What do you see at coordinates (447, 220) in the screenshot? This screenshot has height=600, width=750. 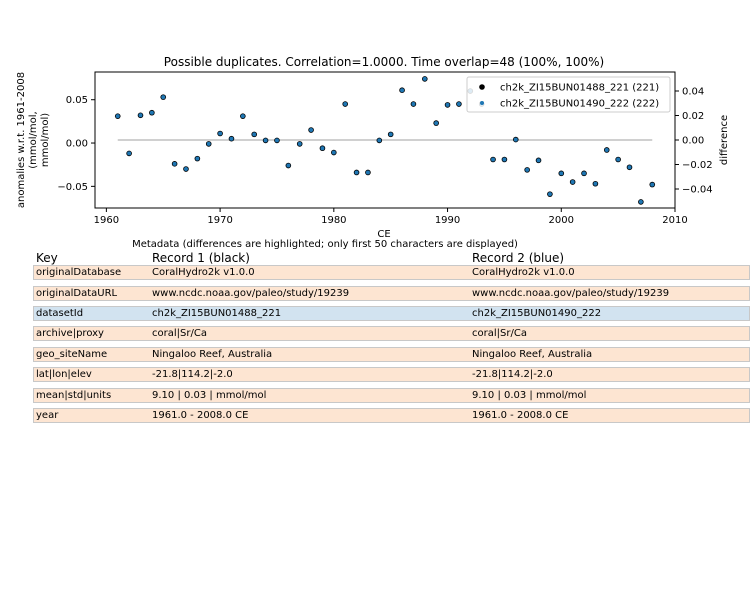 I see `x-tick-label: 1990` at bounding box center [447, 220].